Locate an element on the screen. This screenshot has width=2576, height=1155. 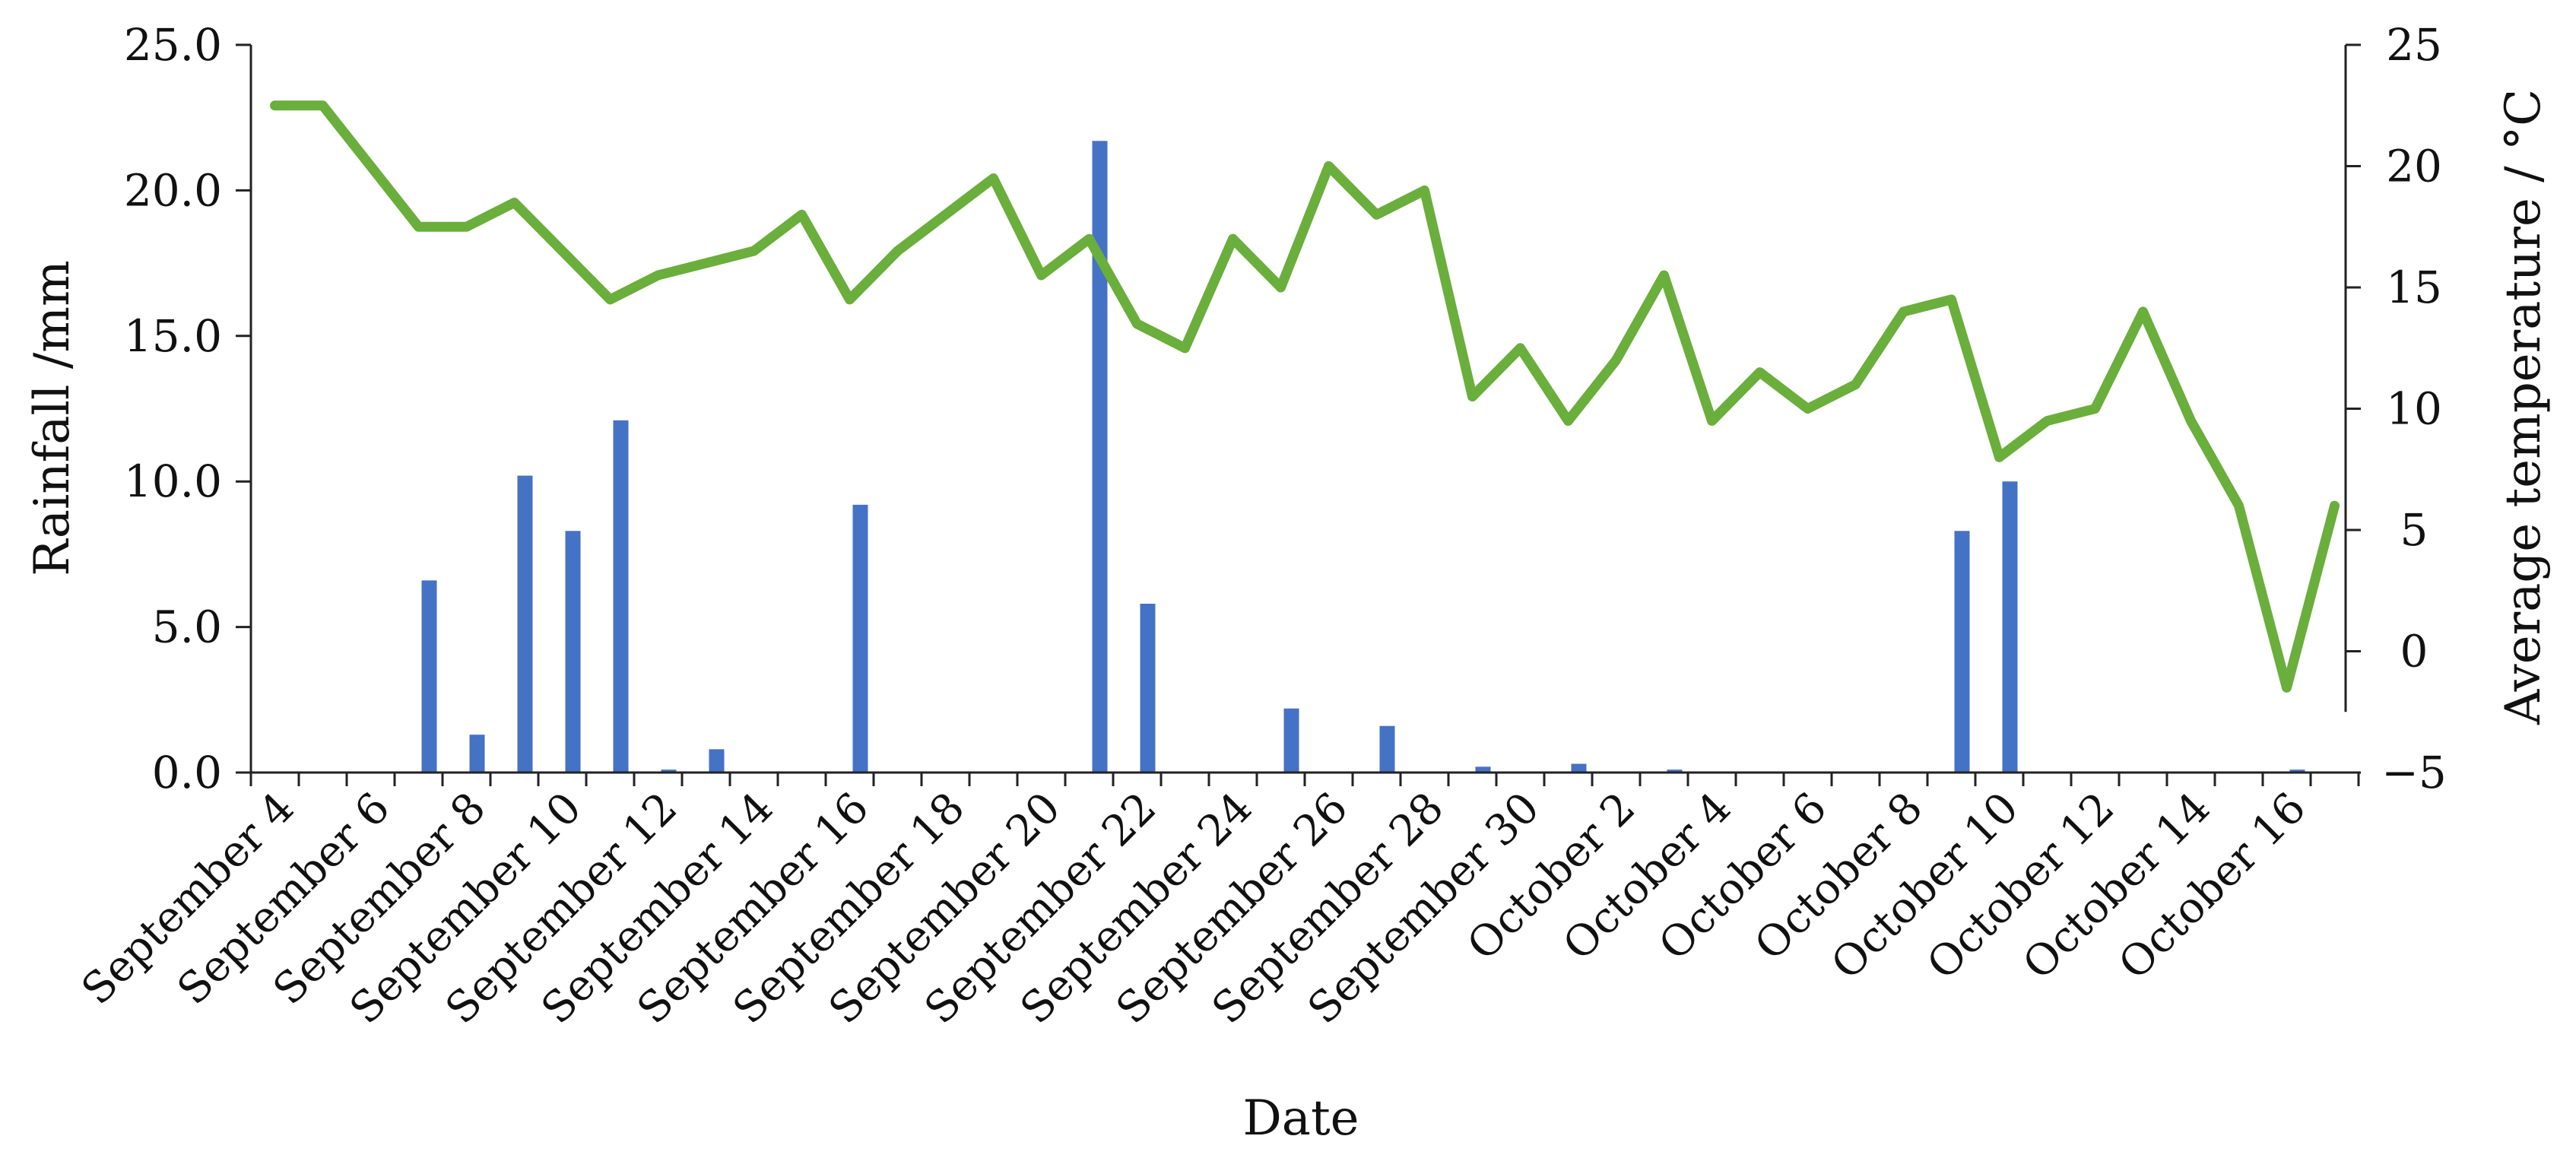
y-right-tick-label: 5 is located at coordinates (2414, 530).